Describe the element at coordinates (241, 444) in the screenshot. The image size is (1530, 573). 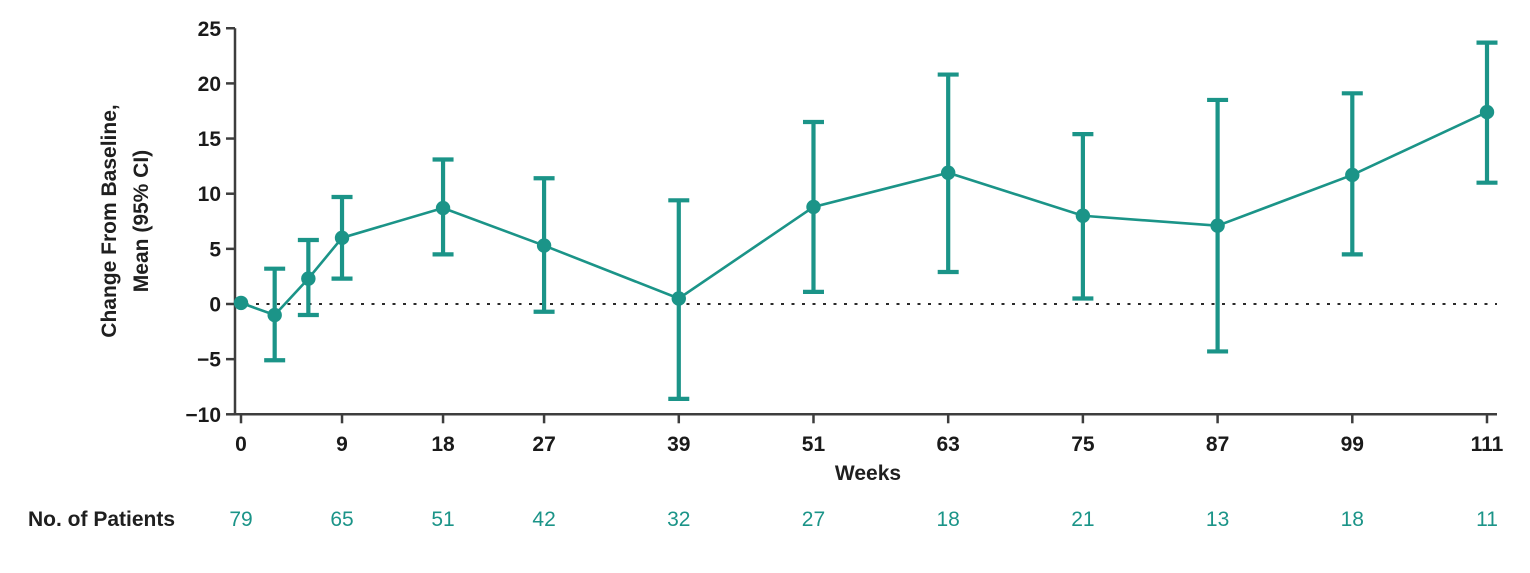
I see `x-tick-label: 0` at that location.